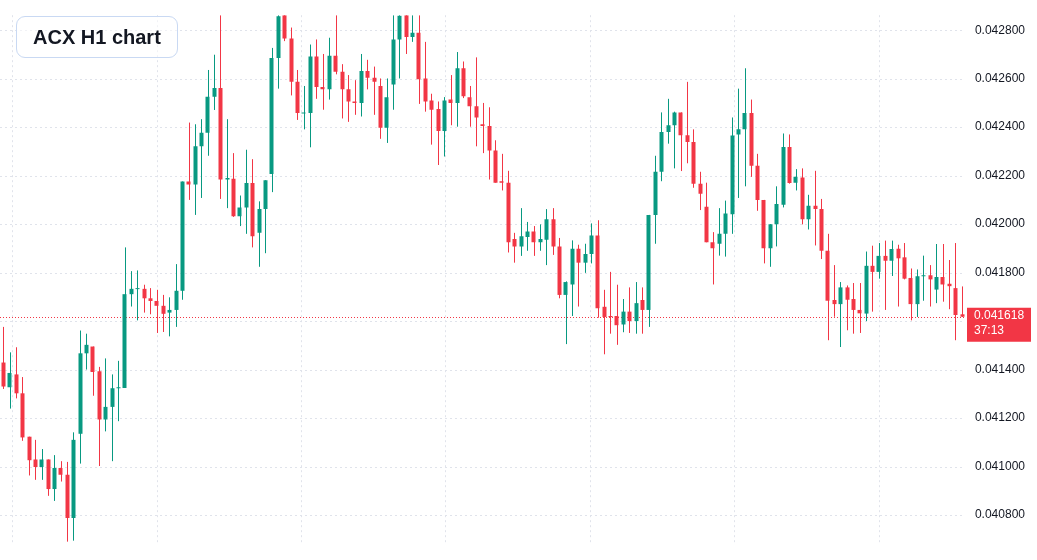  What do you see at coordinates (1000, 78) in the screenshot?
I see `y-tick-label: 0.042600` at bounding box center [1000, 78].